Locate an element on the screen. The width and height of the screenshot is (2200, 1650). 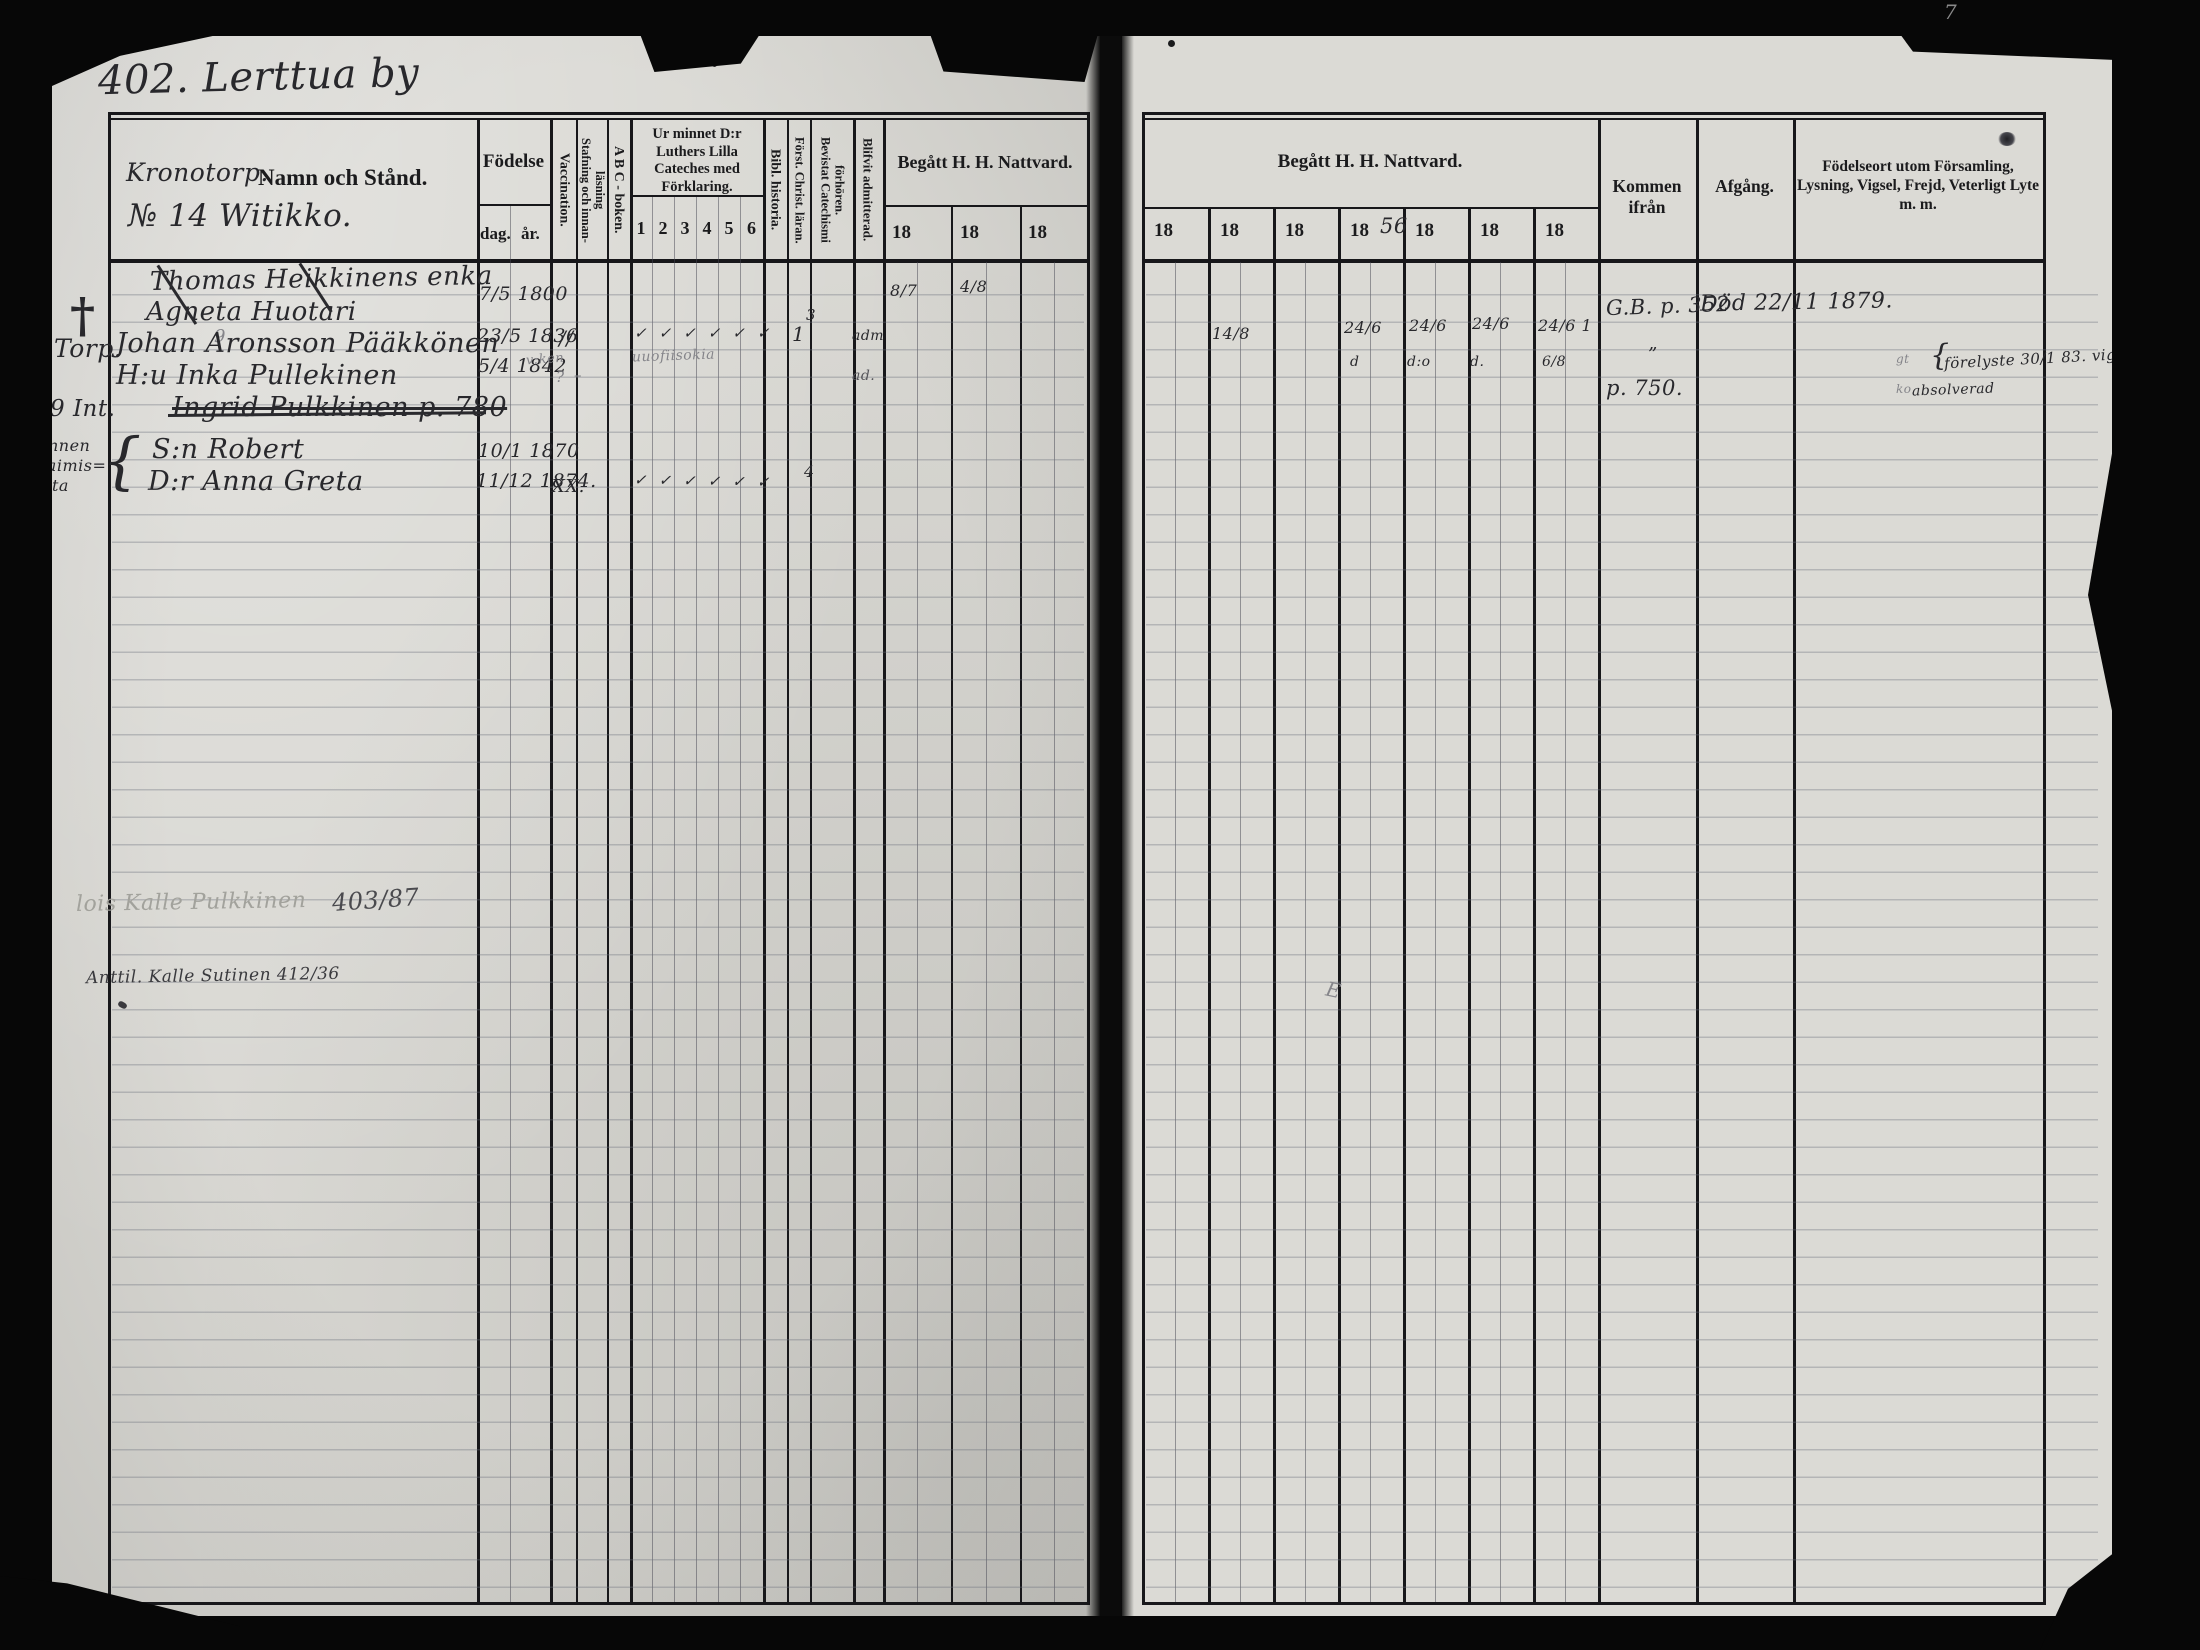
pencil-note-cateches: uuofiisokia is located at coordinates (673, 356).